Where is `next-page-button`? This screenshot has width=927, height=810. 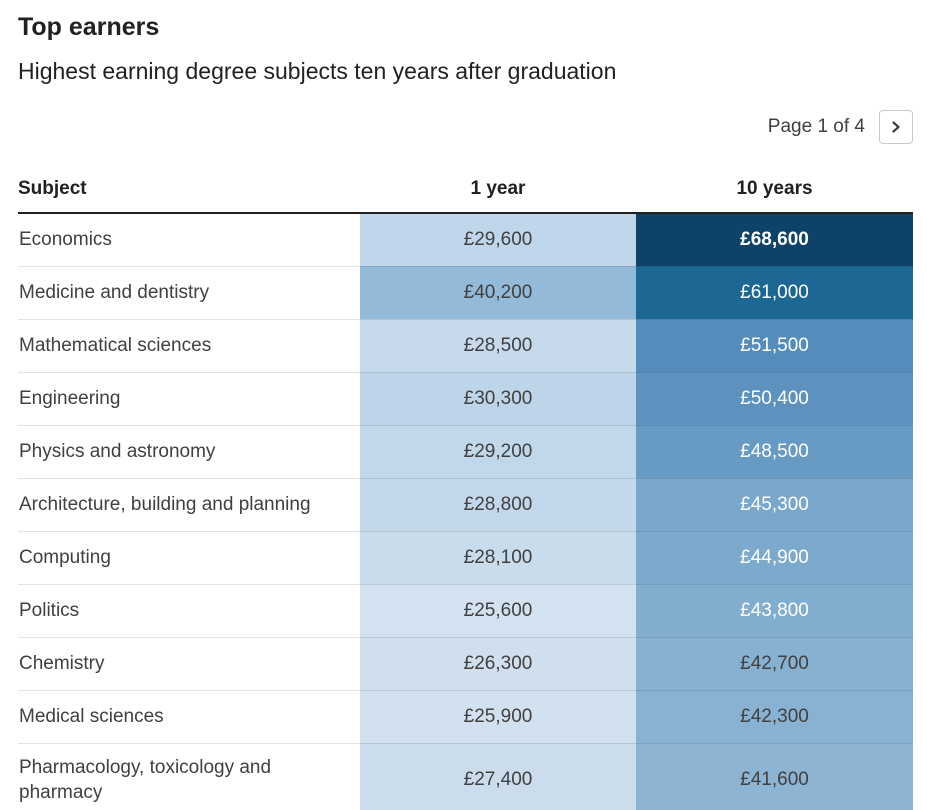 next-page-button is located at coordinates (896, 126).